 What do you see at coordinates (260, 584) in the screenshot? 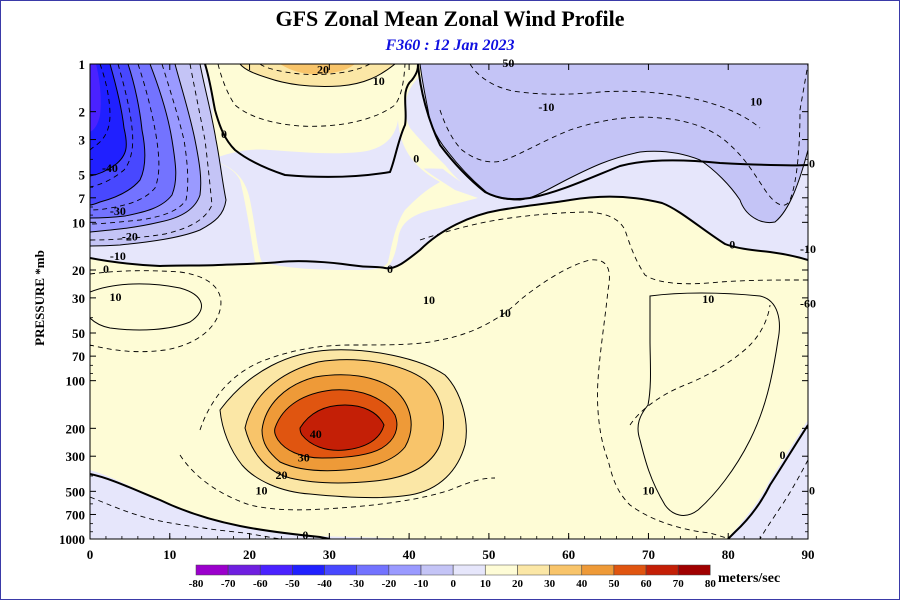
I see `colorbar-label: -60` at bounding box center [260, 584].